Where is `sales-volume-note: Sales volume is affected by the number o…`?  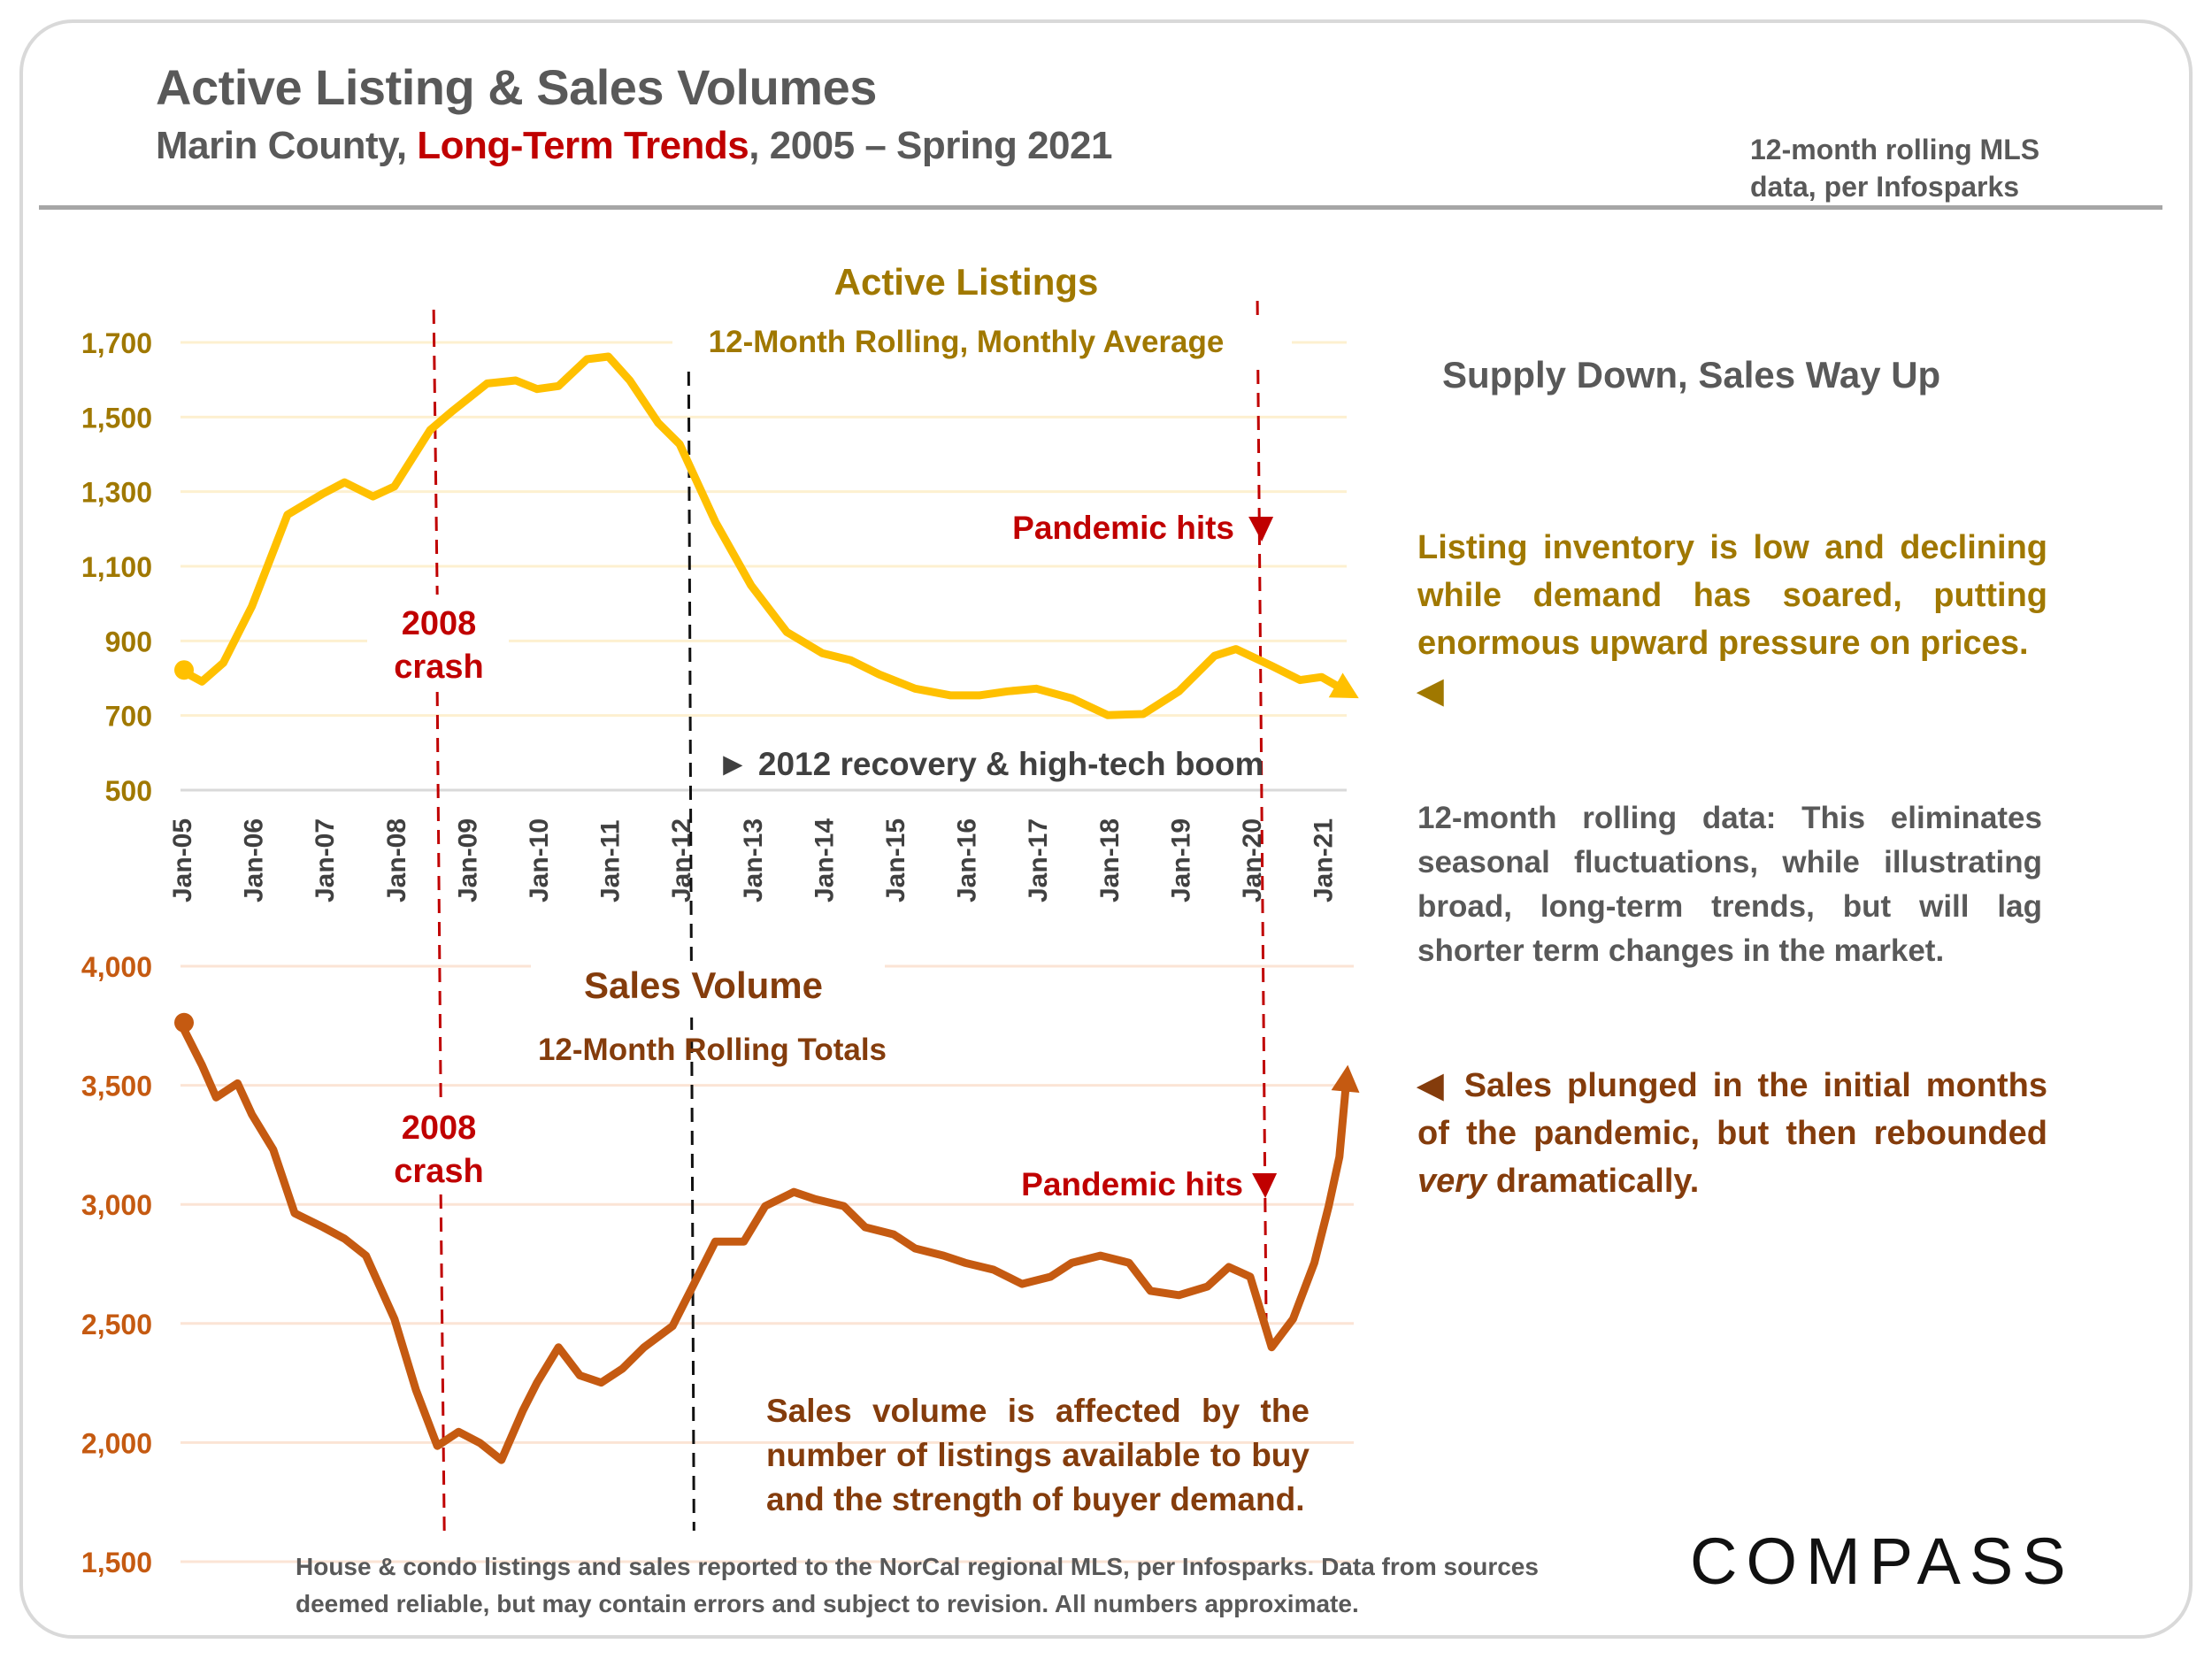
sales-volume-note: Sales volume is affected by the number o… is located at coordinates (1038, 1455).